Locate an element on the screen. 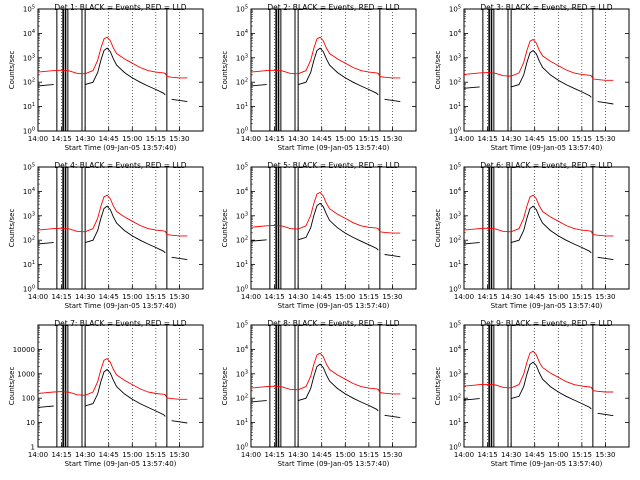 The image size is (640, 480). y-tick-label: 1000 is located at coordinates (26, 374).